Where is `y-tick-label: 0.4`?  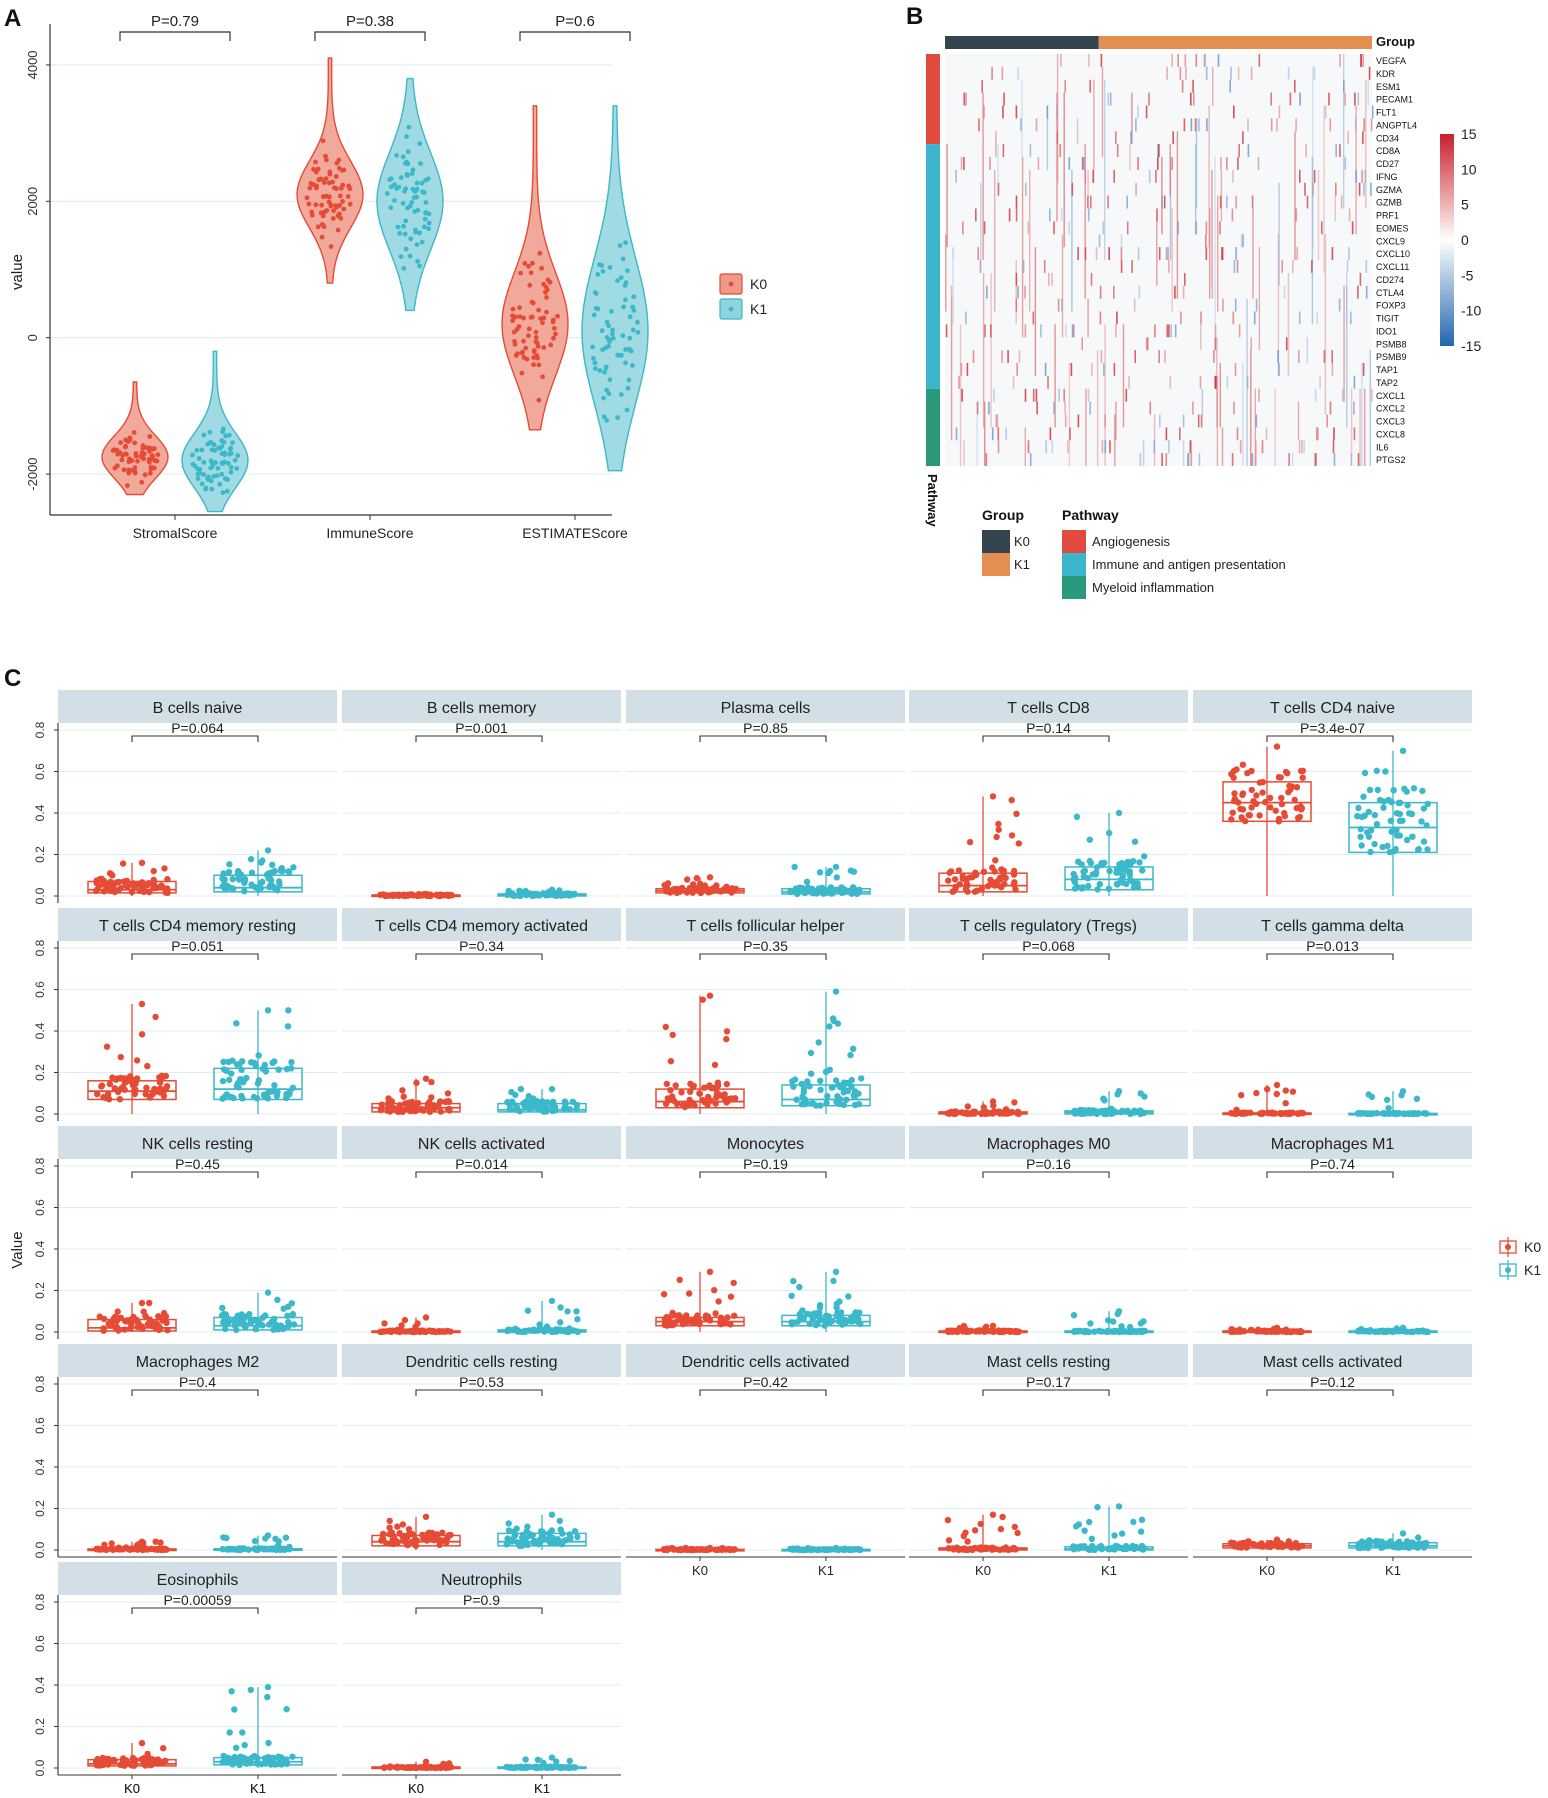
y-tick-label: 0.4 is located at coordinates (40, 1466).